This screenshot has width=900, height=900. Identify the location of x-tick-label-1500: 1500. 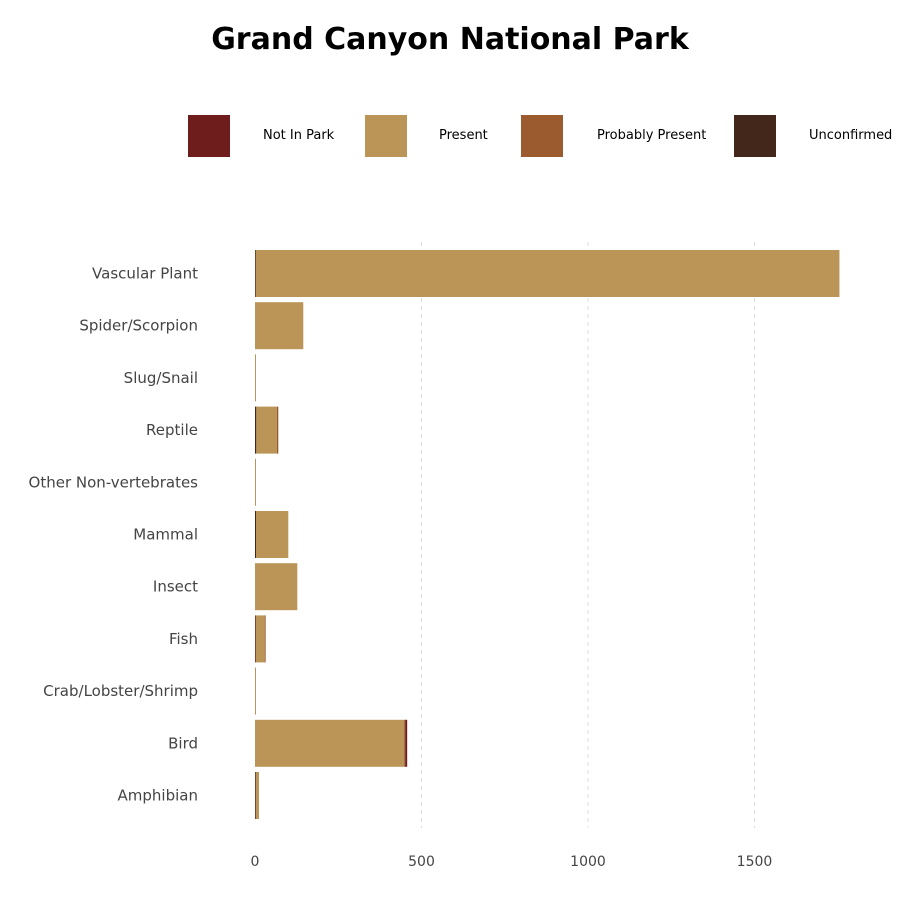
(755, 862).